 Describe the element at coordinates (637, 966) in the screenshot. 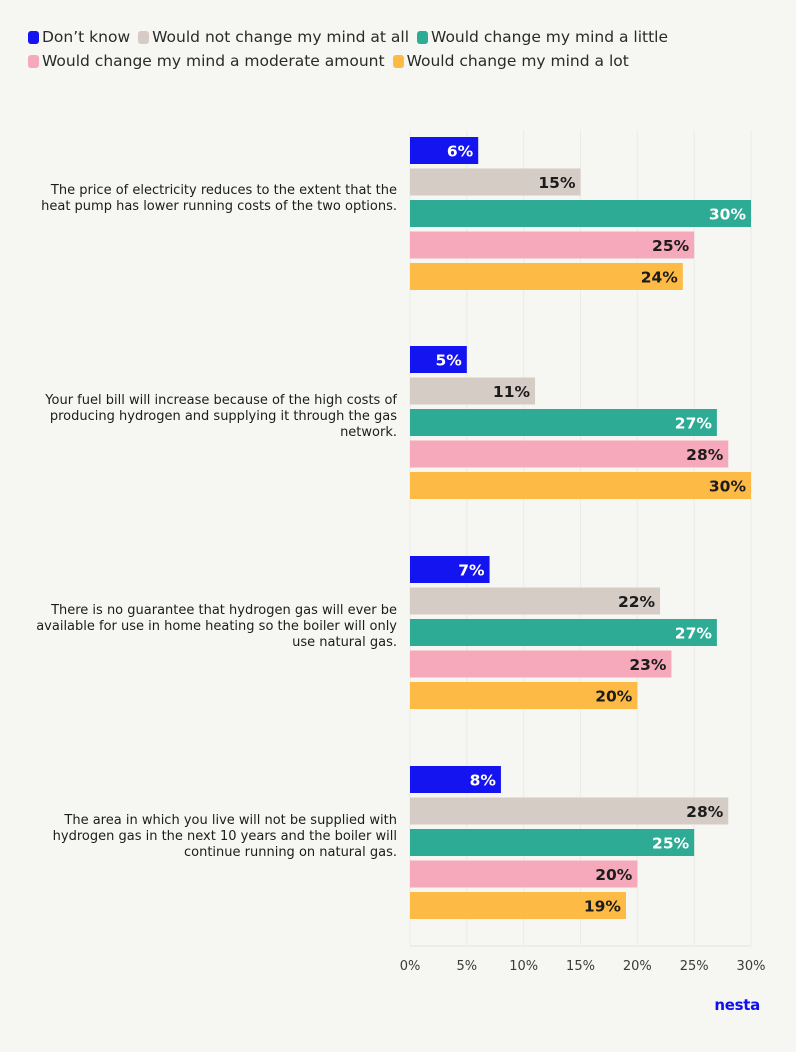

I see `x-tick-label: 20%` at that location.